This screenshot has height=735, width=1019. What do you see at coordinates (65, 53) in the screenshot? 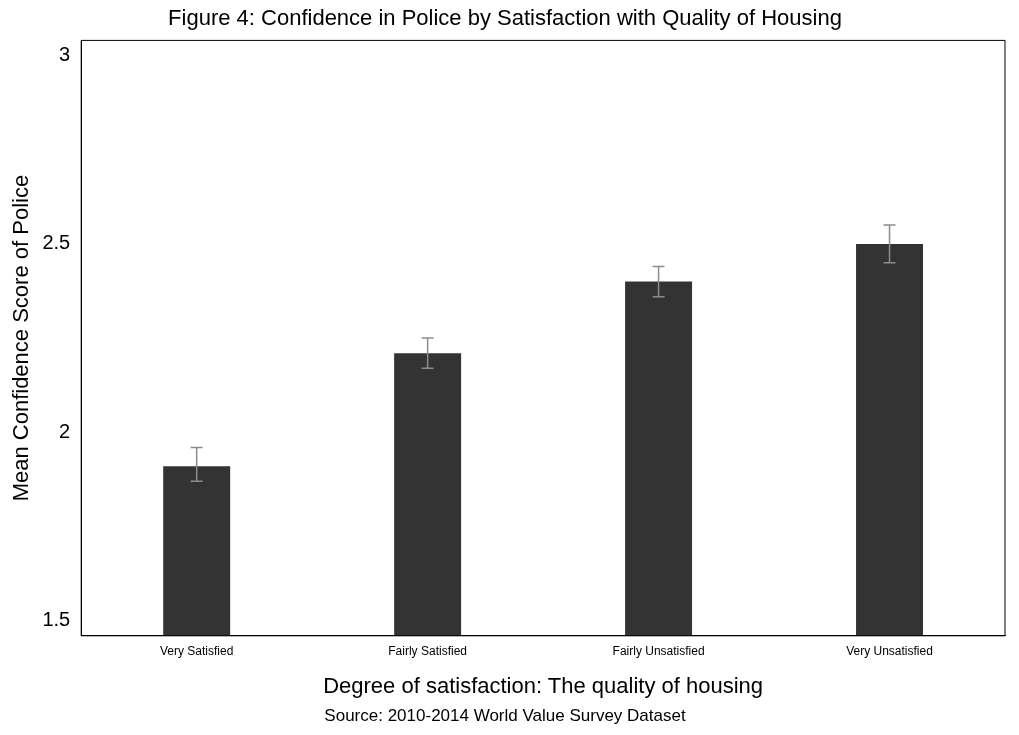
I see `y-tick-label: 3` at bounding box center [65, 53].